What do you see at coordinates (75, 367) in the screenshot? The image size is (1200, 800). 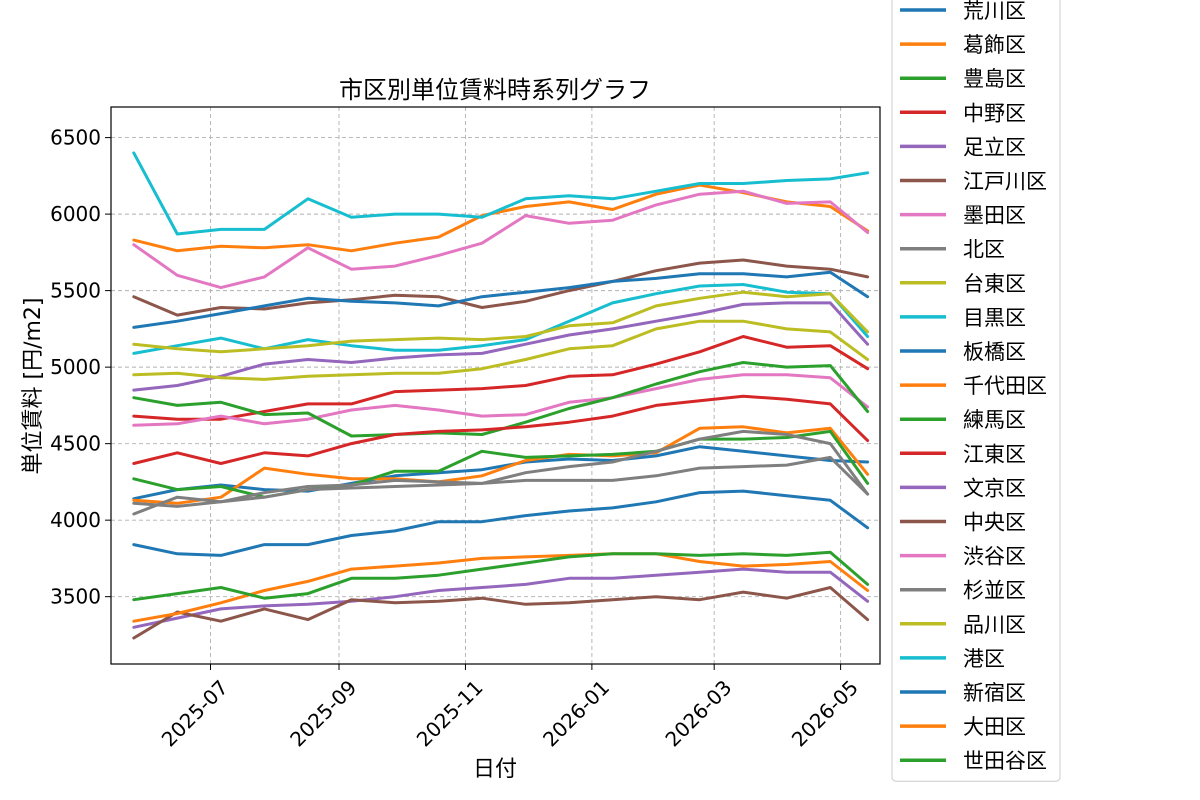 I see `y-tick-label: 5000` at bounding box center [75, 367].